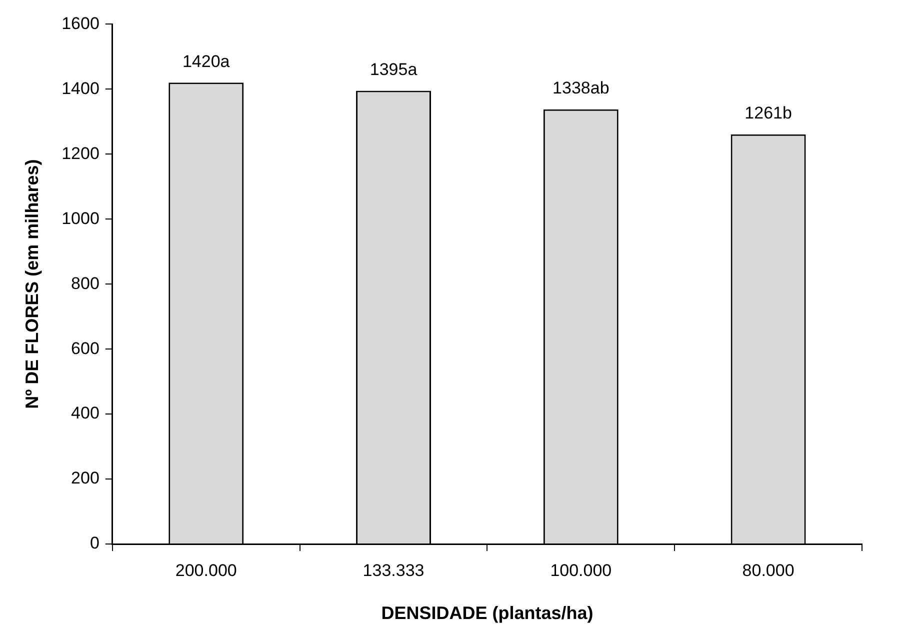 This screenshot has height=642, width=910. Describe the element at coordinates (85, 348) in the screenshot. I see `y-tick-label: 600` at that location.